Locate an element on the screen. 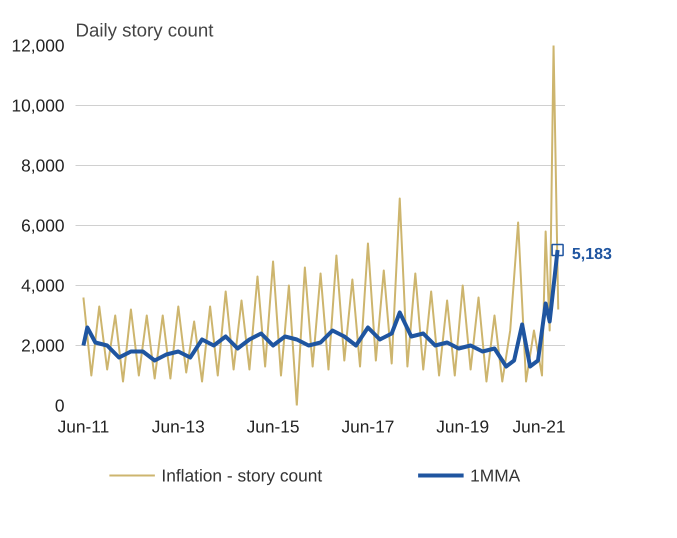  x-tick-label: Jun-13 is located at coordinates (178, 426).